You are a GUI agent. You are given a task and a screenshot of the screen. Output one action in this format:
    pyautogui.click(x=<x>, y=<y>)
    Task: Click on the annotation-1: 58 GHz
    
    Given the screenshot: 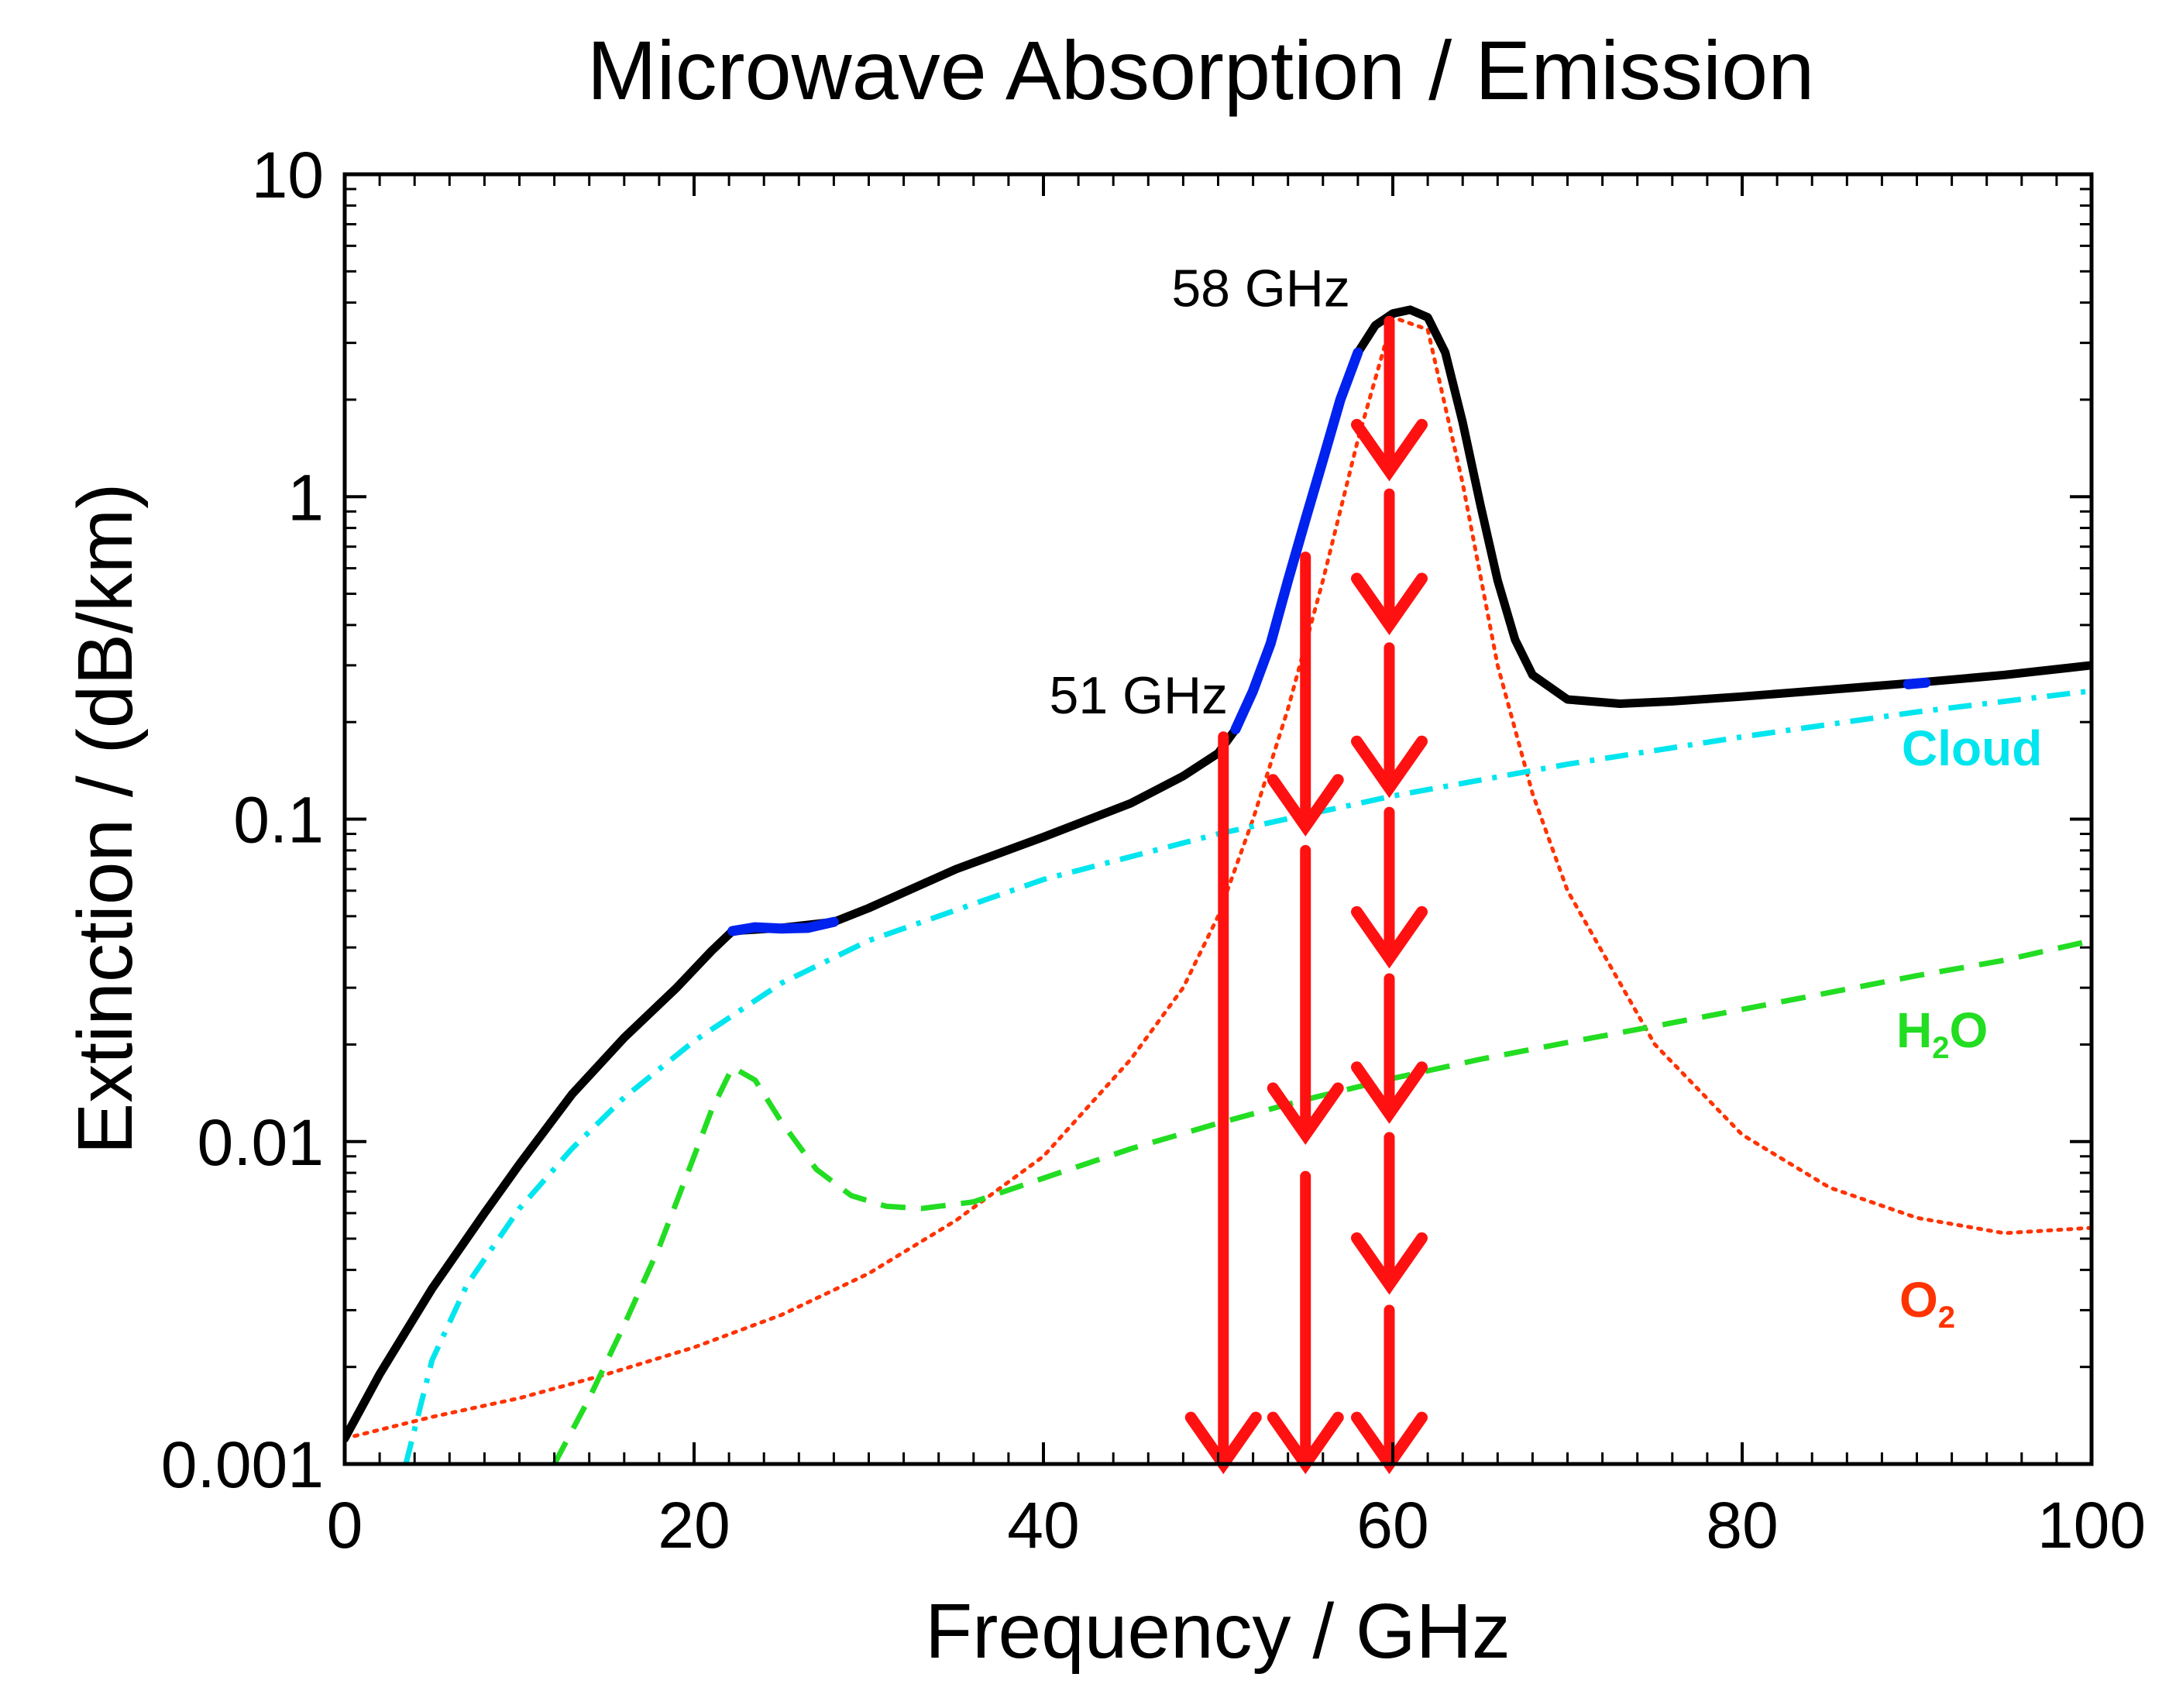 What is the action you would take?
    pyautogui.click(x=1261, y=288)
    